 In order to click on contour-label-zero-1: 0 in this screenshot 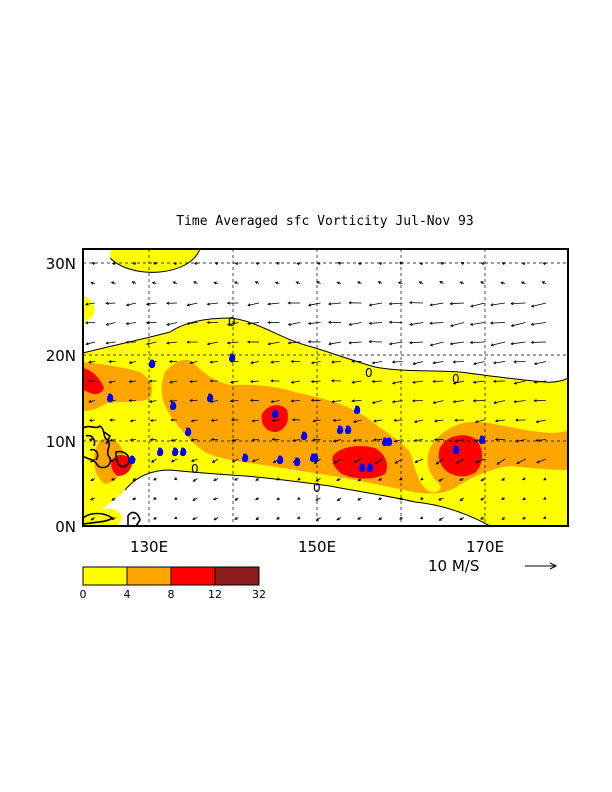, I will do `click(232, 322)`.